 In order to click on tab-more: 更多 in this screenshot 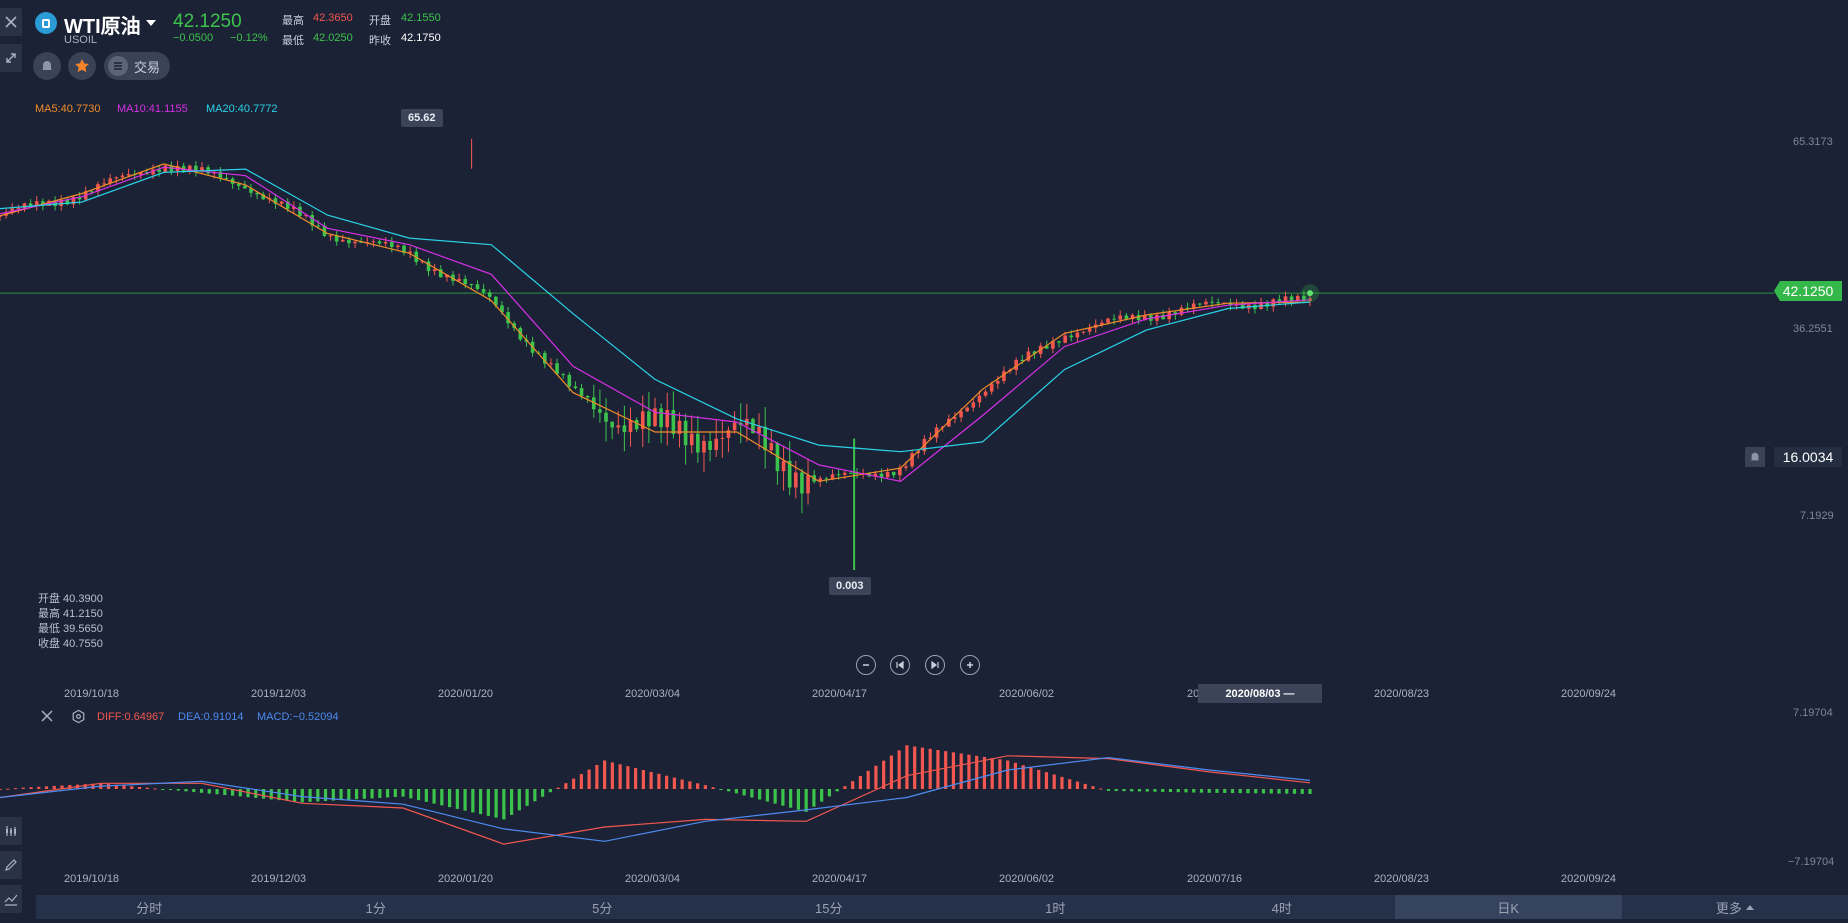, I will do `click(1735, 907)`.